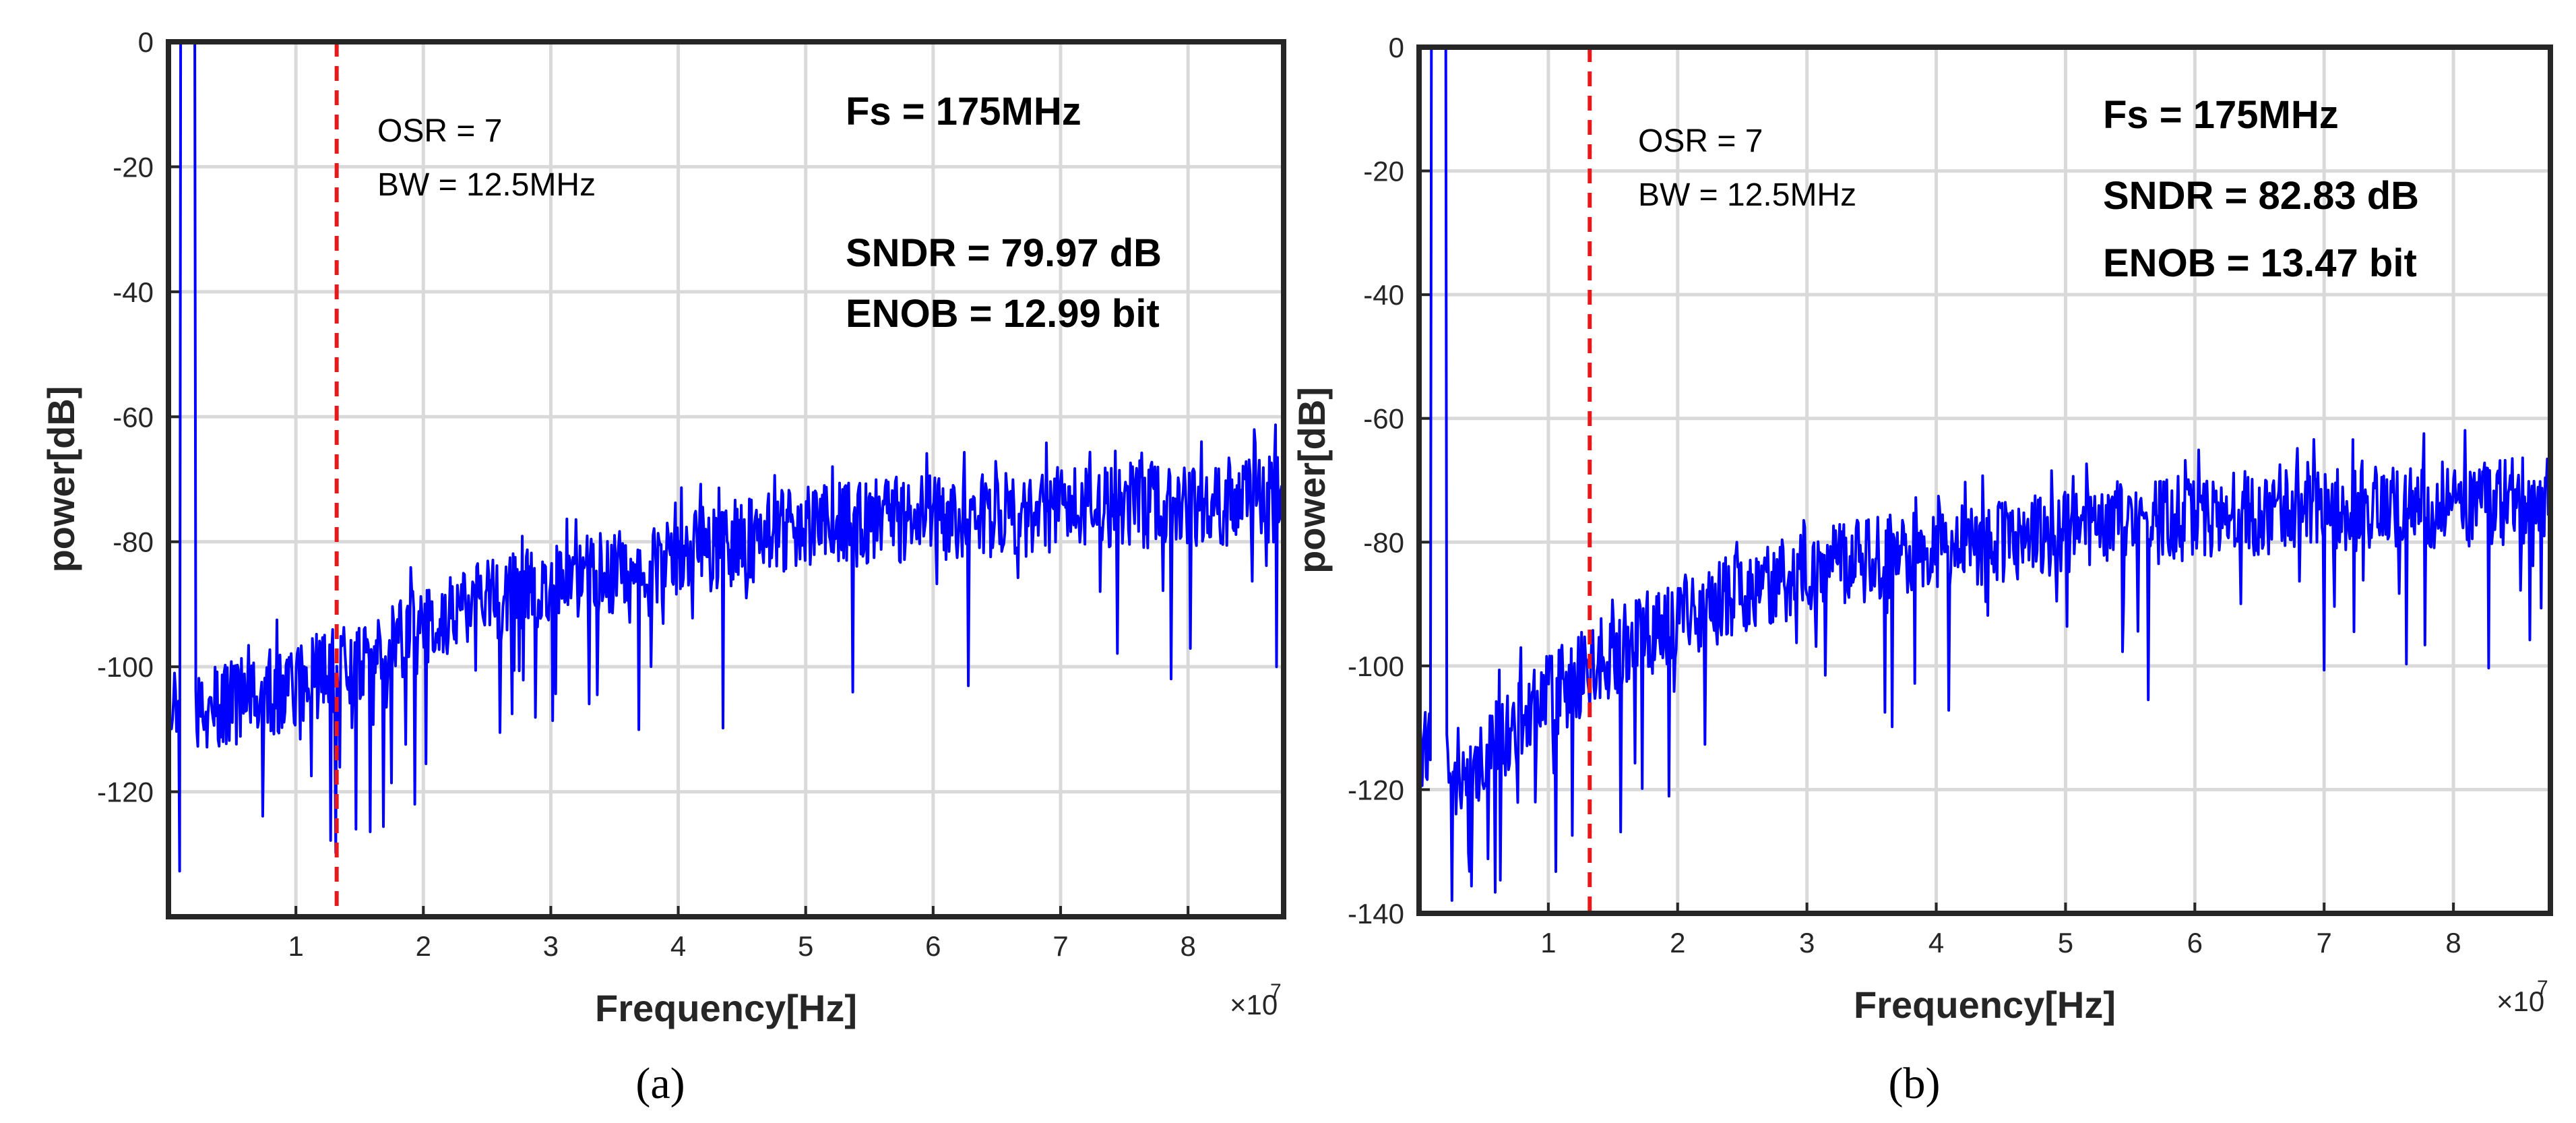 The width and height of the screenshot is (2576, 1123). Describe the element at coordinates (1376, 914) in the screenshot. I see `y-tick-label: -140` at that location.